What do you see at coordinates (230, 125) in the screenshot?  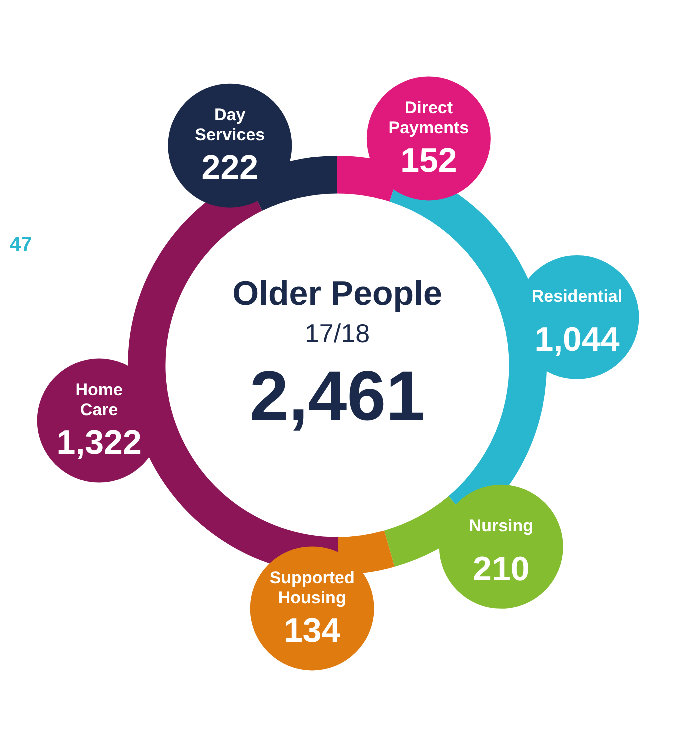 I see `slice-label: Day Services` at bounding box center [230, 125].